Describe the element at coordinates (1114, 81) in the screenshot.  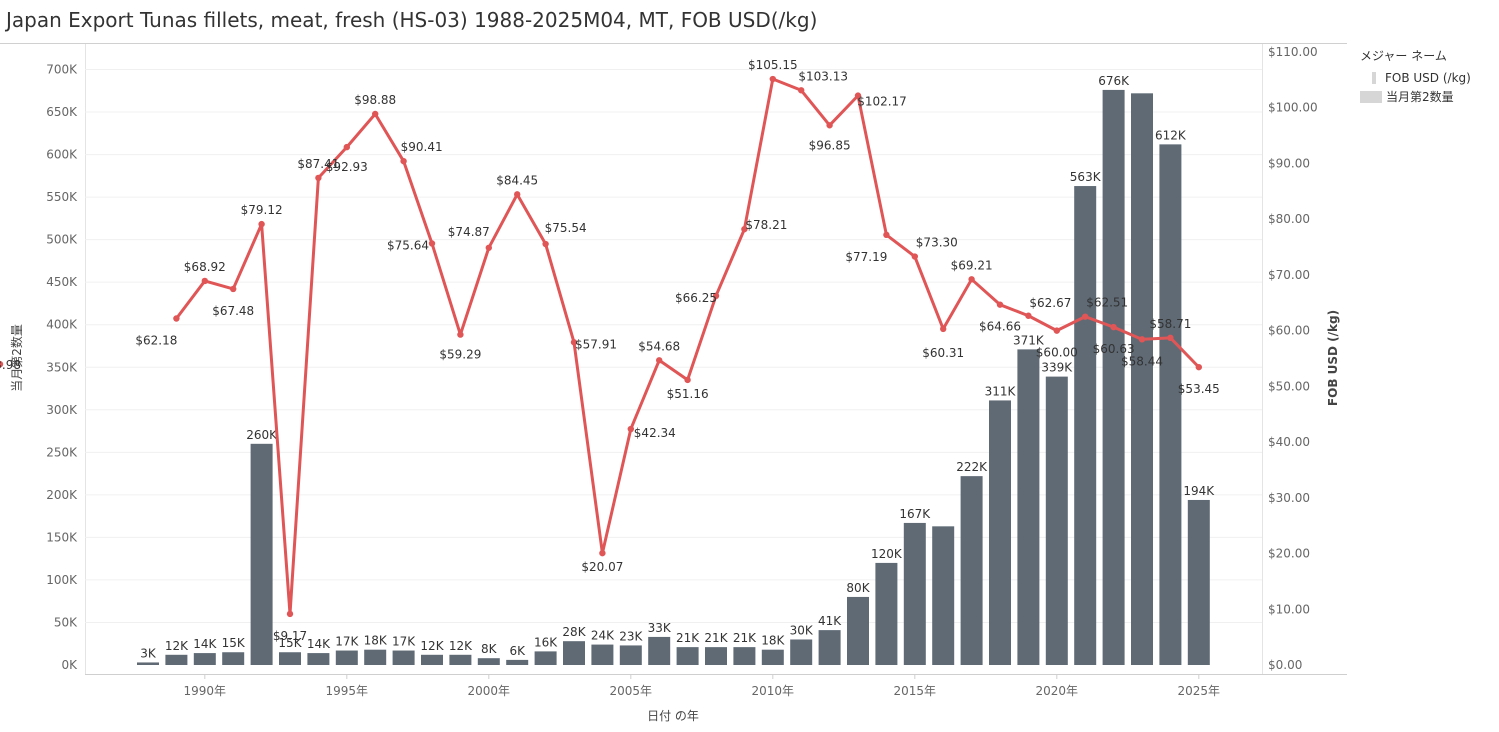
I see `bar-label: 676K` at that location.